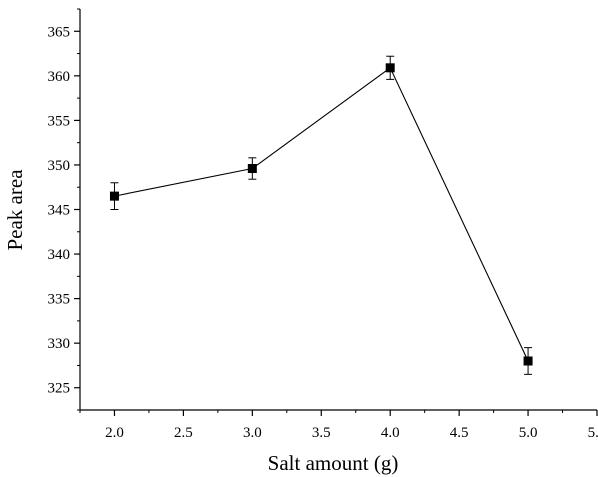 The image size is (598, 477). I want to click on x-tick-label: 4.5, so click(459, 433).